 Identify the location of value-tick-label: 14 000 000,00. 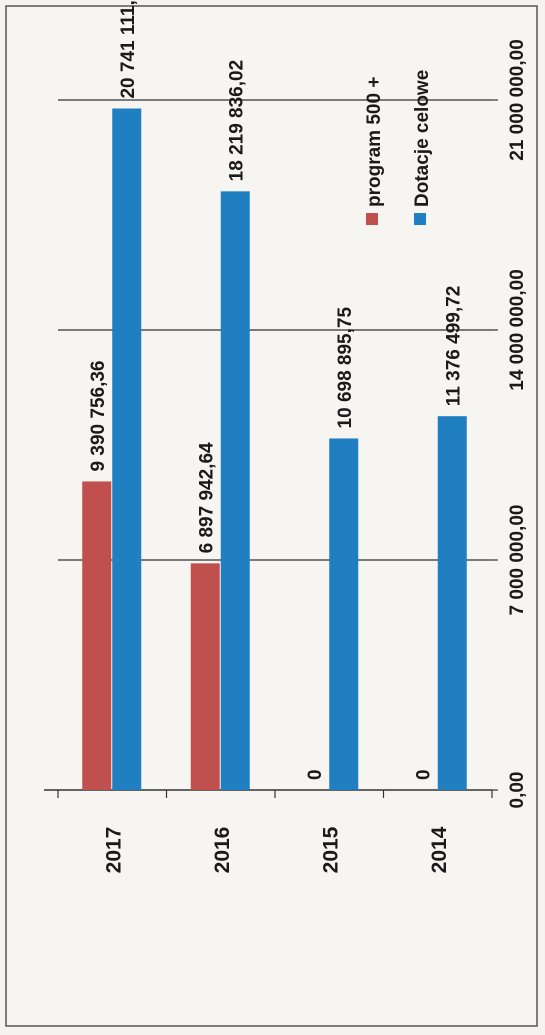
(517, 330).